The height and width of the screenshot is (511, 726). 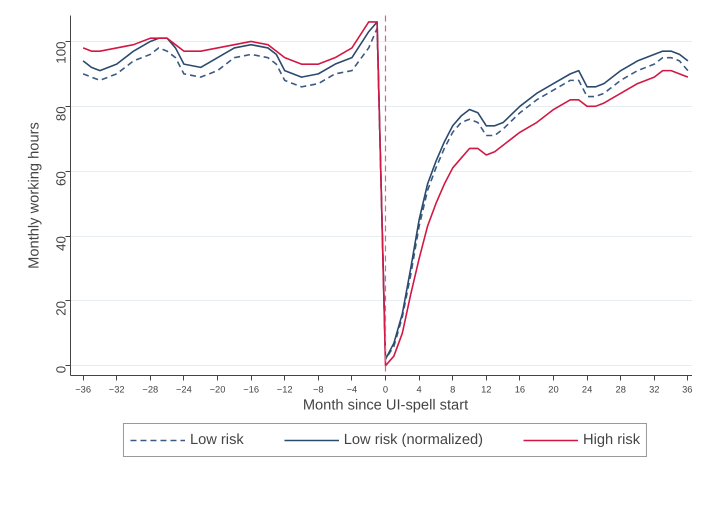 What do you see at coordinates (217, 440) in the screenshot?
I see `legend-label: Low risk` at bounding box center [217, 440].